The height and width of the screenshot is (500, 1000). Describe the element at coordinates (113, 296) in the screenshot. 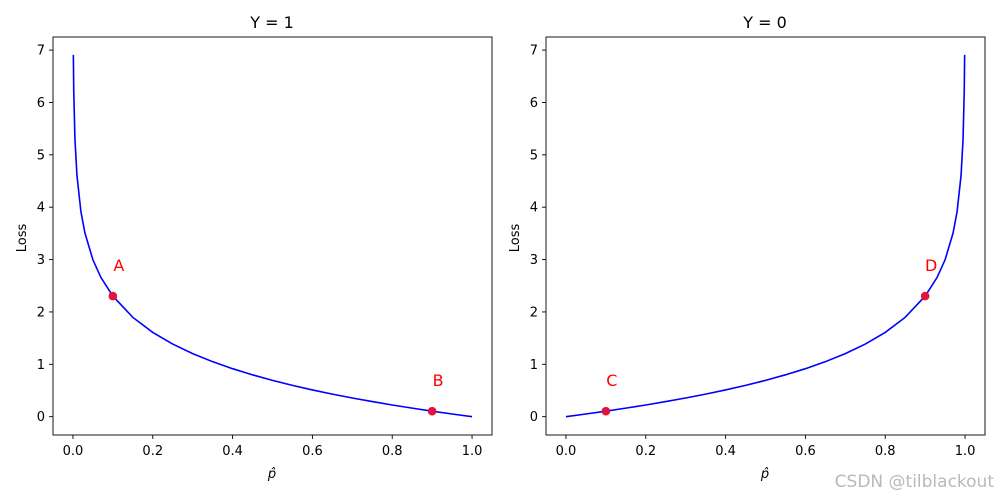

I see `point-a` at that location.